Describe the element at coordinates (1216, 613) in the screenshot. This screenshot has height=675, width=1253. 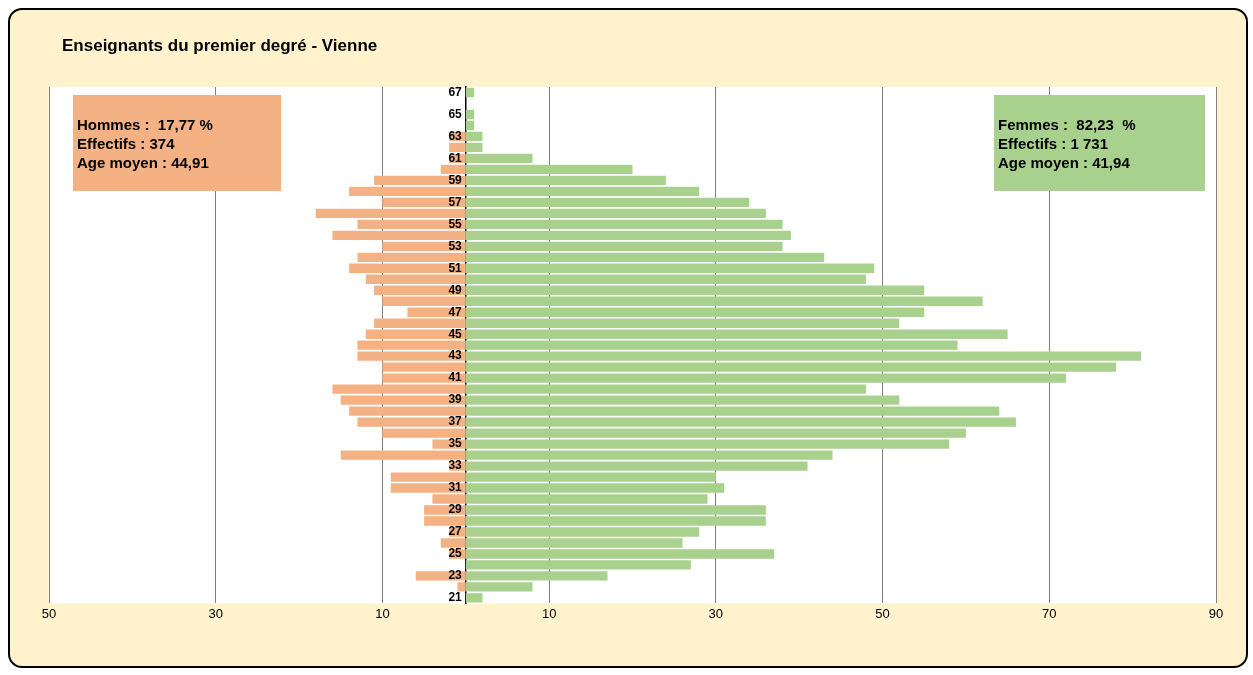
I see `x-tick-label: 90` at that location.